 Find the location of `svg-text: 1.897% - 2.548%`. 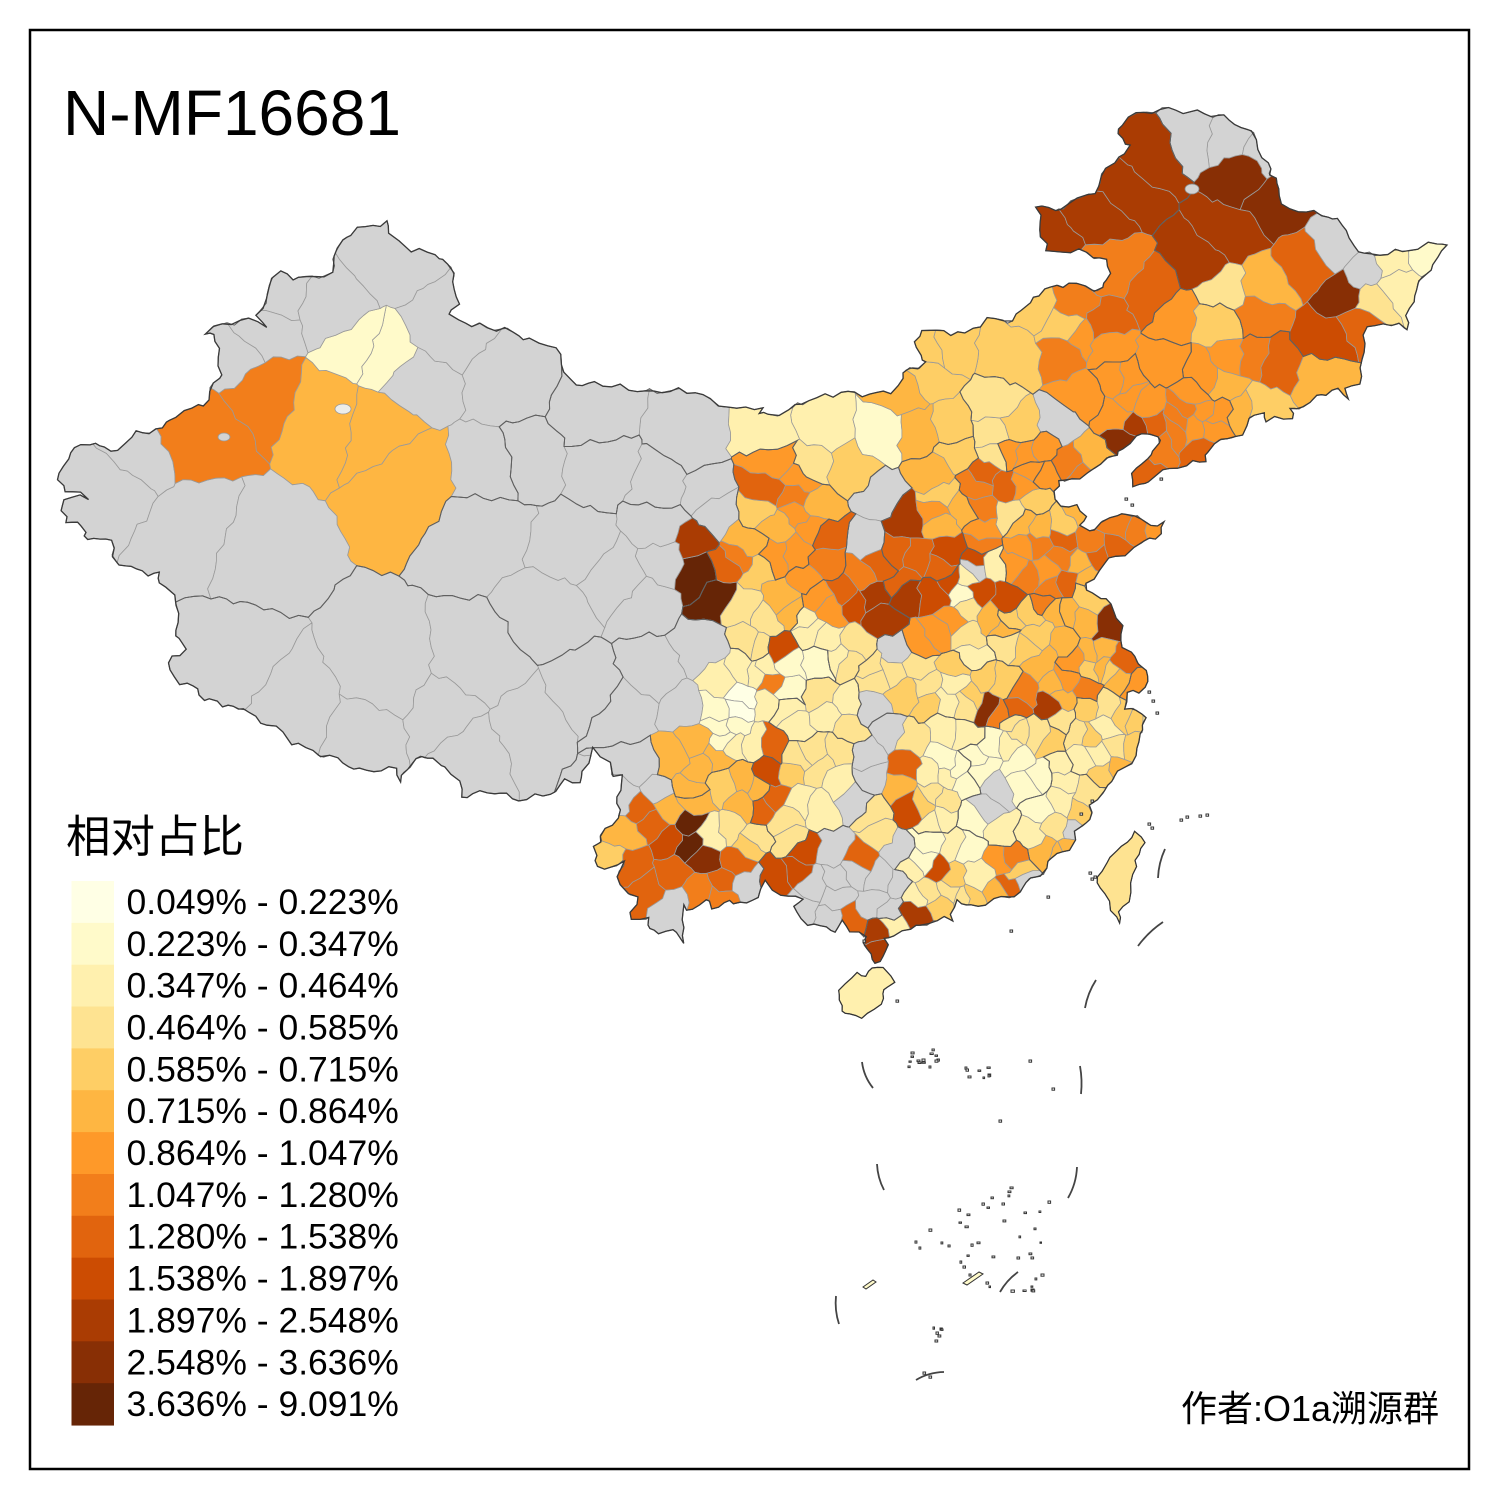

svg-text: 1.897% - 2.548% is located at coordinates (263, 1320).